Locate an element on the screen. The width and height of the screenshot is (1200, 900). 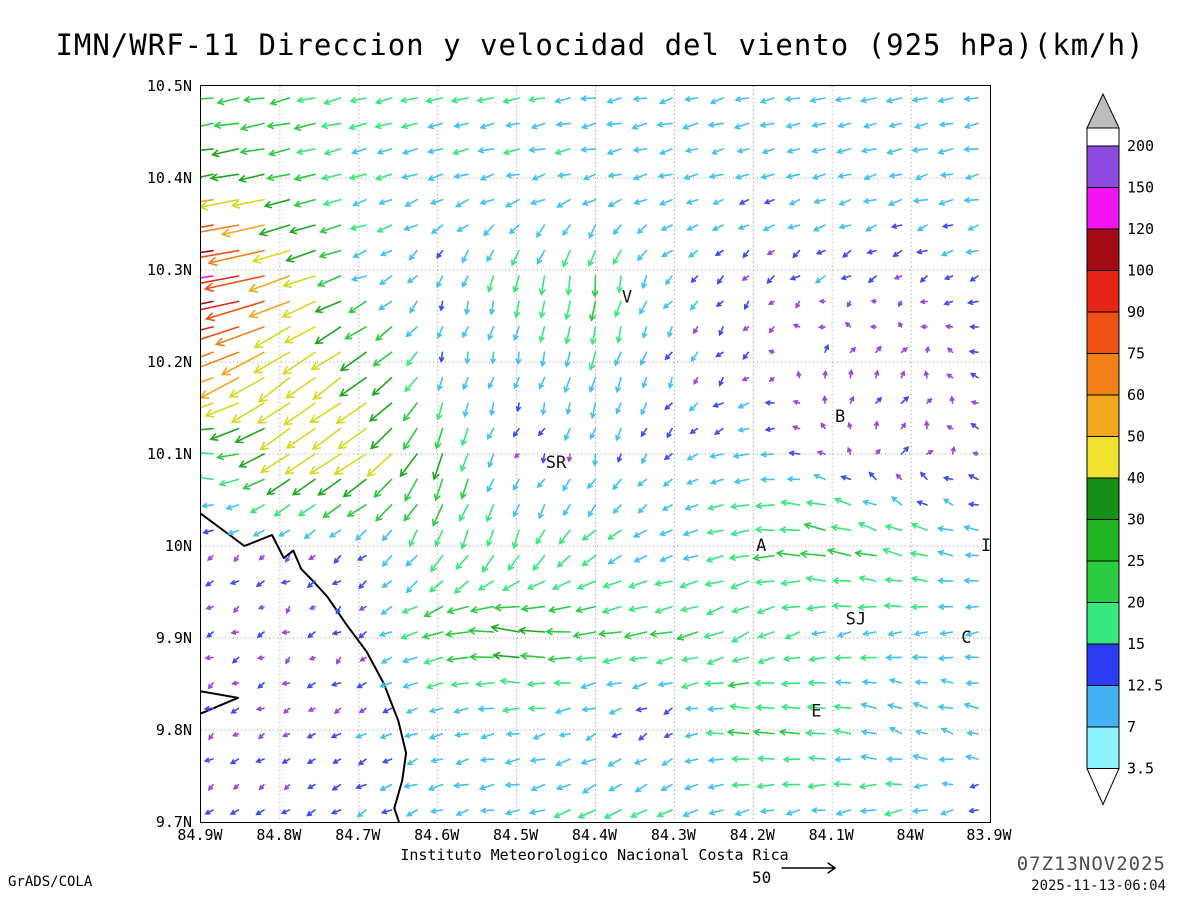
reference-vector-label: 50 is located at coordinates (762, 877).